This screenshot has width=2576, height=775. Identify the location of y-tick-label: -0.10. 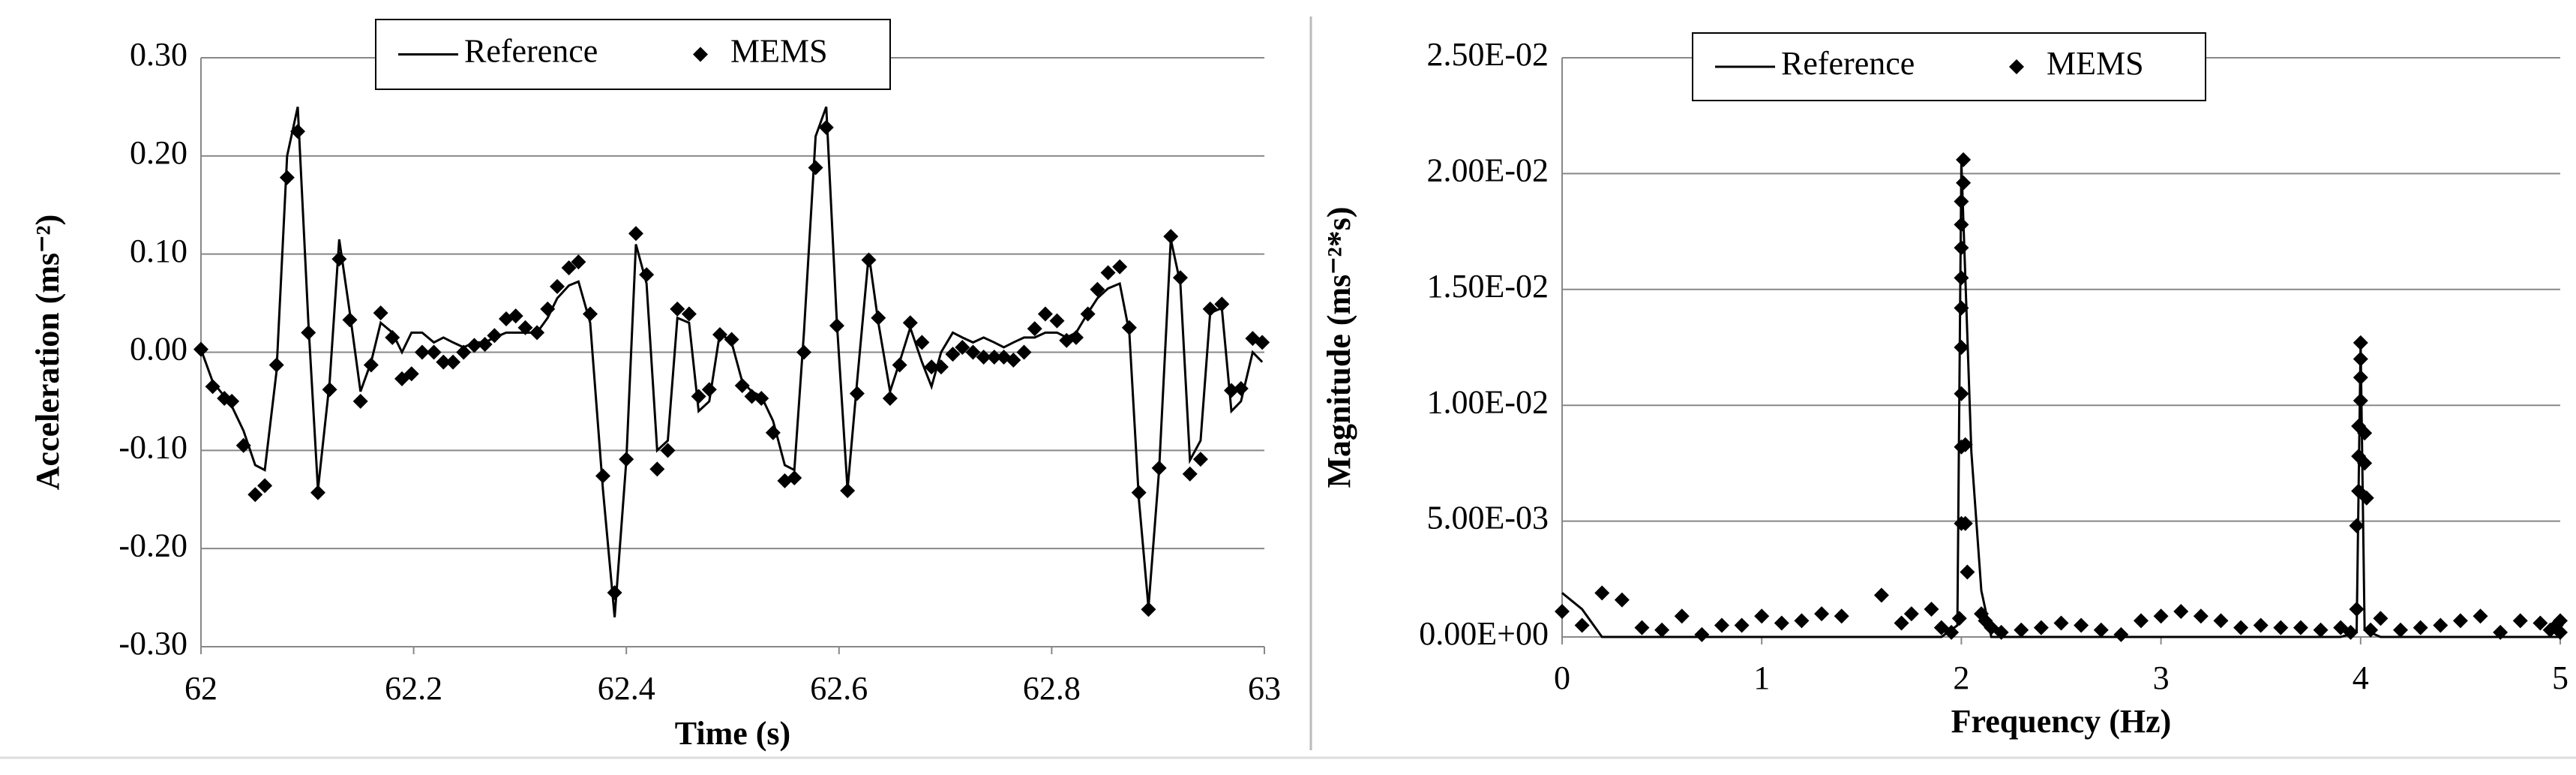
(153, 447).